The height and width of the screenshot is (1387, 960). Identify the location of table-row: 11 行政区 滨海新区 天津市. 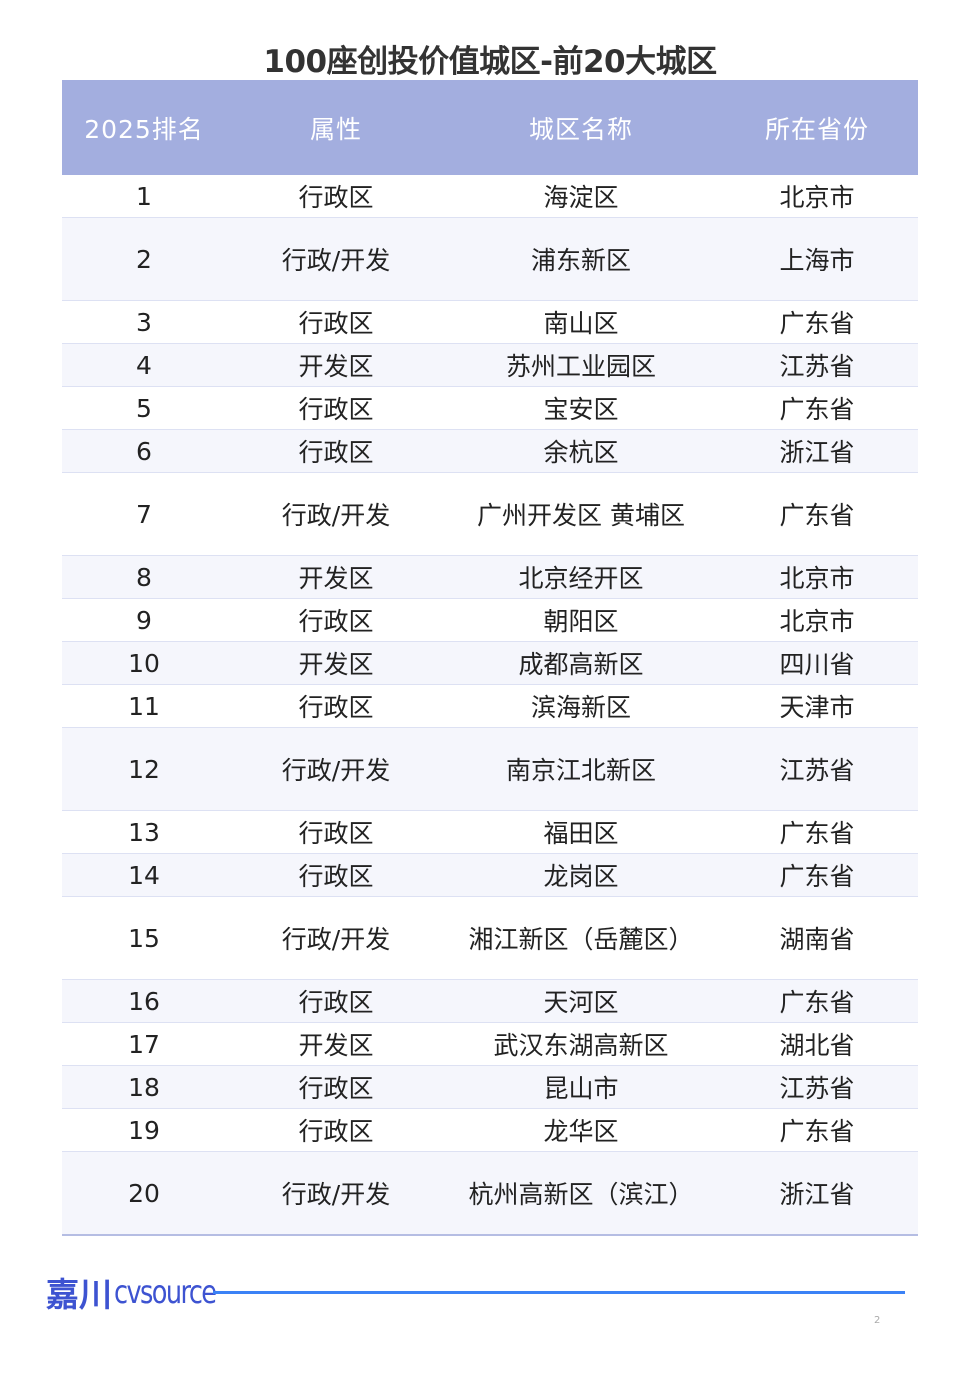
(490, 706).